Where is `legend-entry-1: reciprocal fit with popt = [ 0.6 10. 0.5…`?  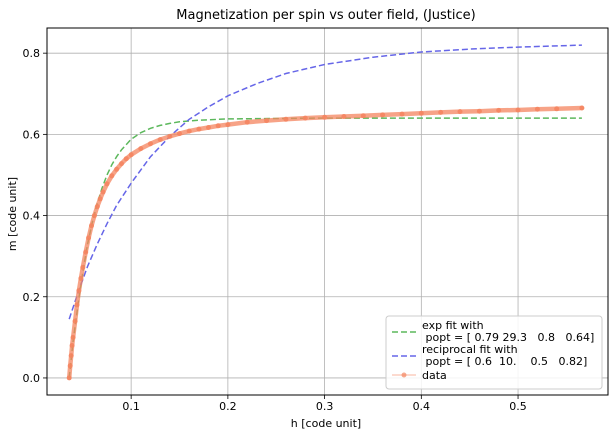
legend-entry-1: reciprocal fit with popt = [ 0.6 10. 0.5… is located at coordinates (504, 355).